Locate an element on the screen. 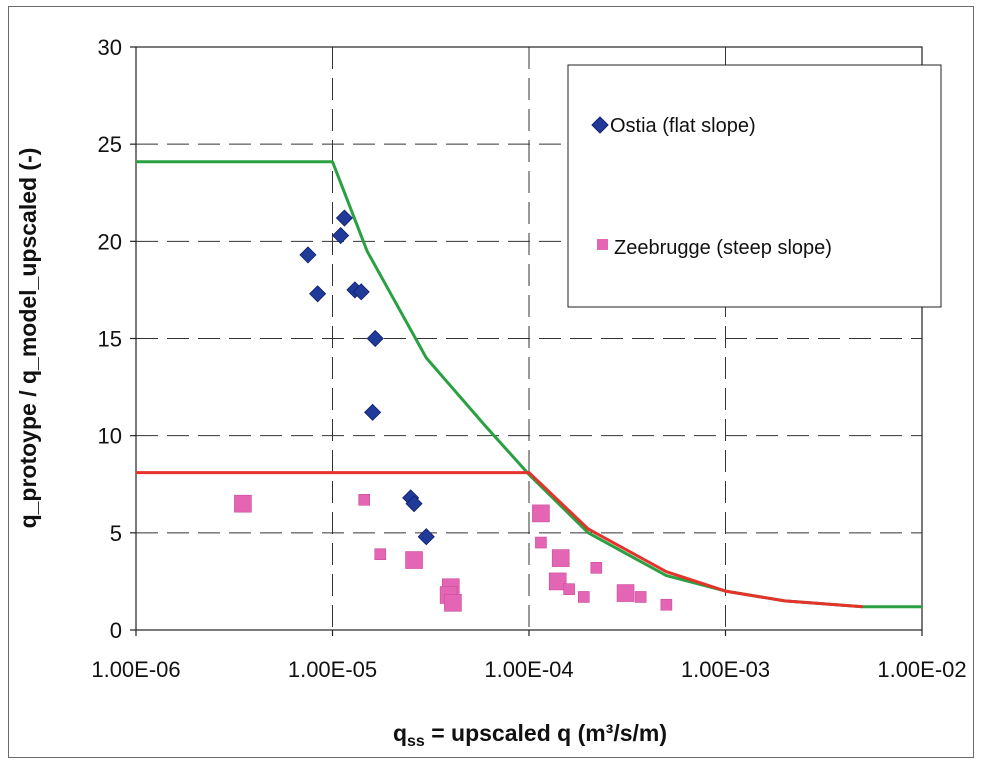 The height and width of the screenshot is (764, 986). x-axis-title: qss = upscaled q (m³/s/m) is located at coordinates (530, 735).